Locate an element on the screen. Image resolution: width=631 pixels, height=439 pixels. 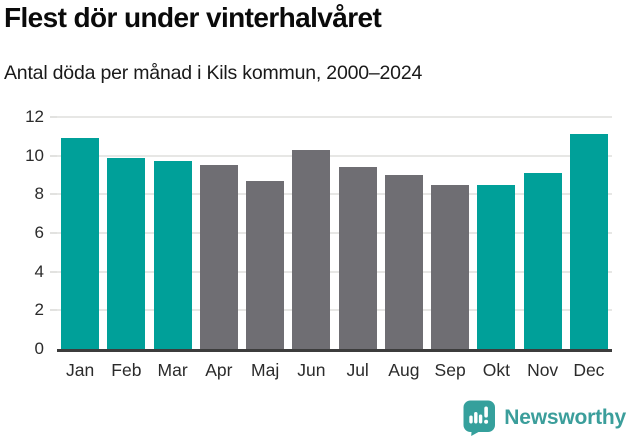
bar-aug is located at coordinates (403, 262).